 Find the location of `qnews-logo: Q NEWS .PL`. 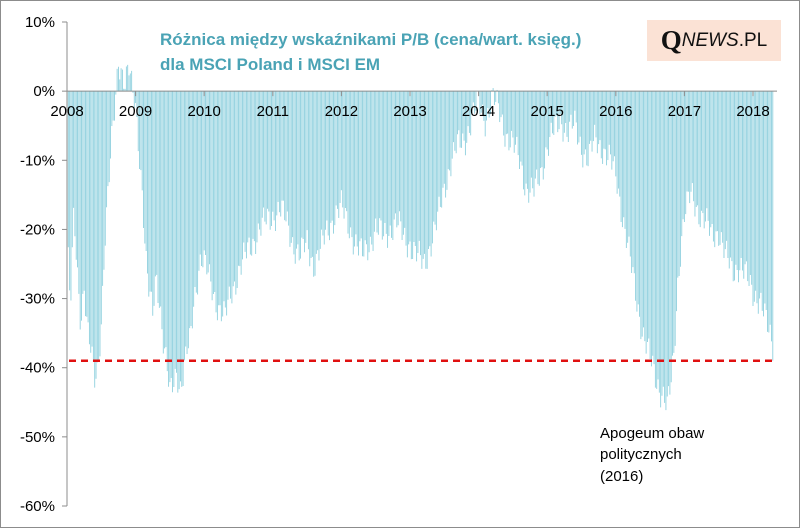

qnews-logo: Q NEWS .PL is located at coordinates (714, 40).